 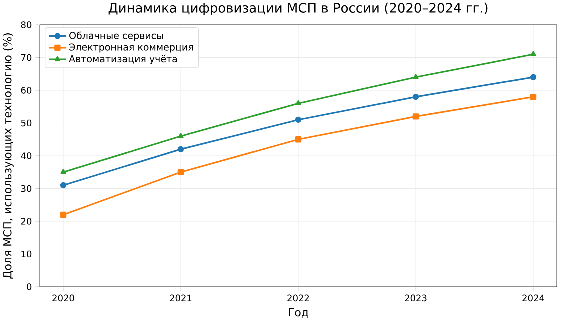 What do you see at coordinates (26, 90) in the screenshot?
I see `y-tick-label: 60` at bounding box center [26, 90].